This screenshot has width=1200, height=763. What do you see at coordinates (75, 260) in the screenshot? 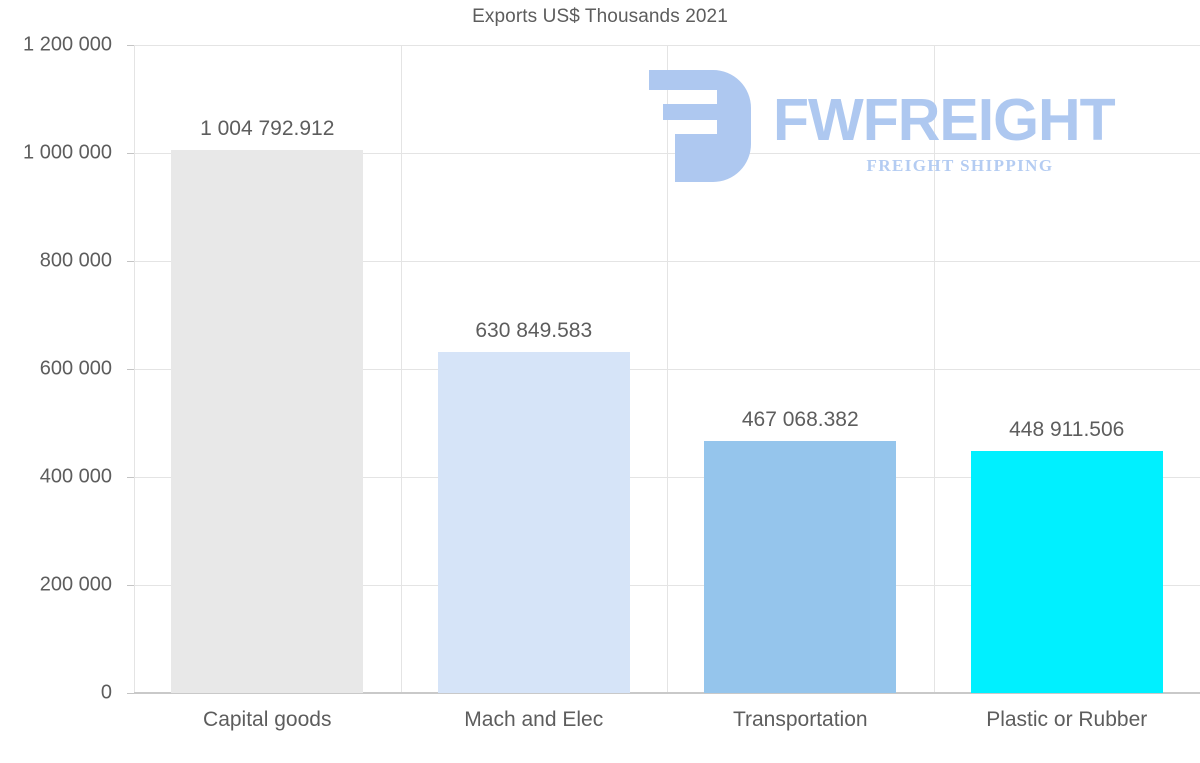
I see `y-axis-tick-label: 800 000` at bounding box center [75, 260].